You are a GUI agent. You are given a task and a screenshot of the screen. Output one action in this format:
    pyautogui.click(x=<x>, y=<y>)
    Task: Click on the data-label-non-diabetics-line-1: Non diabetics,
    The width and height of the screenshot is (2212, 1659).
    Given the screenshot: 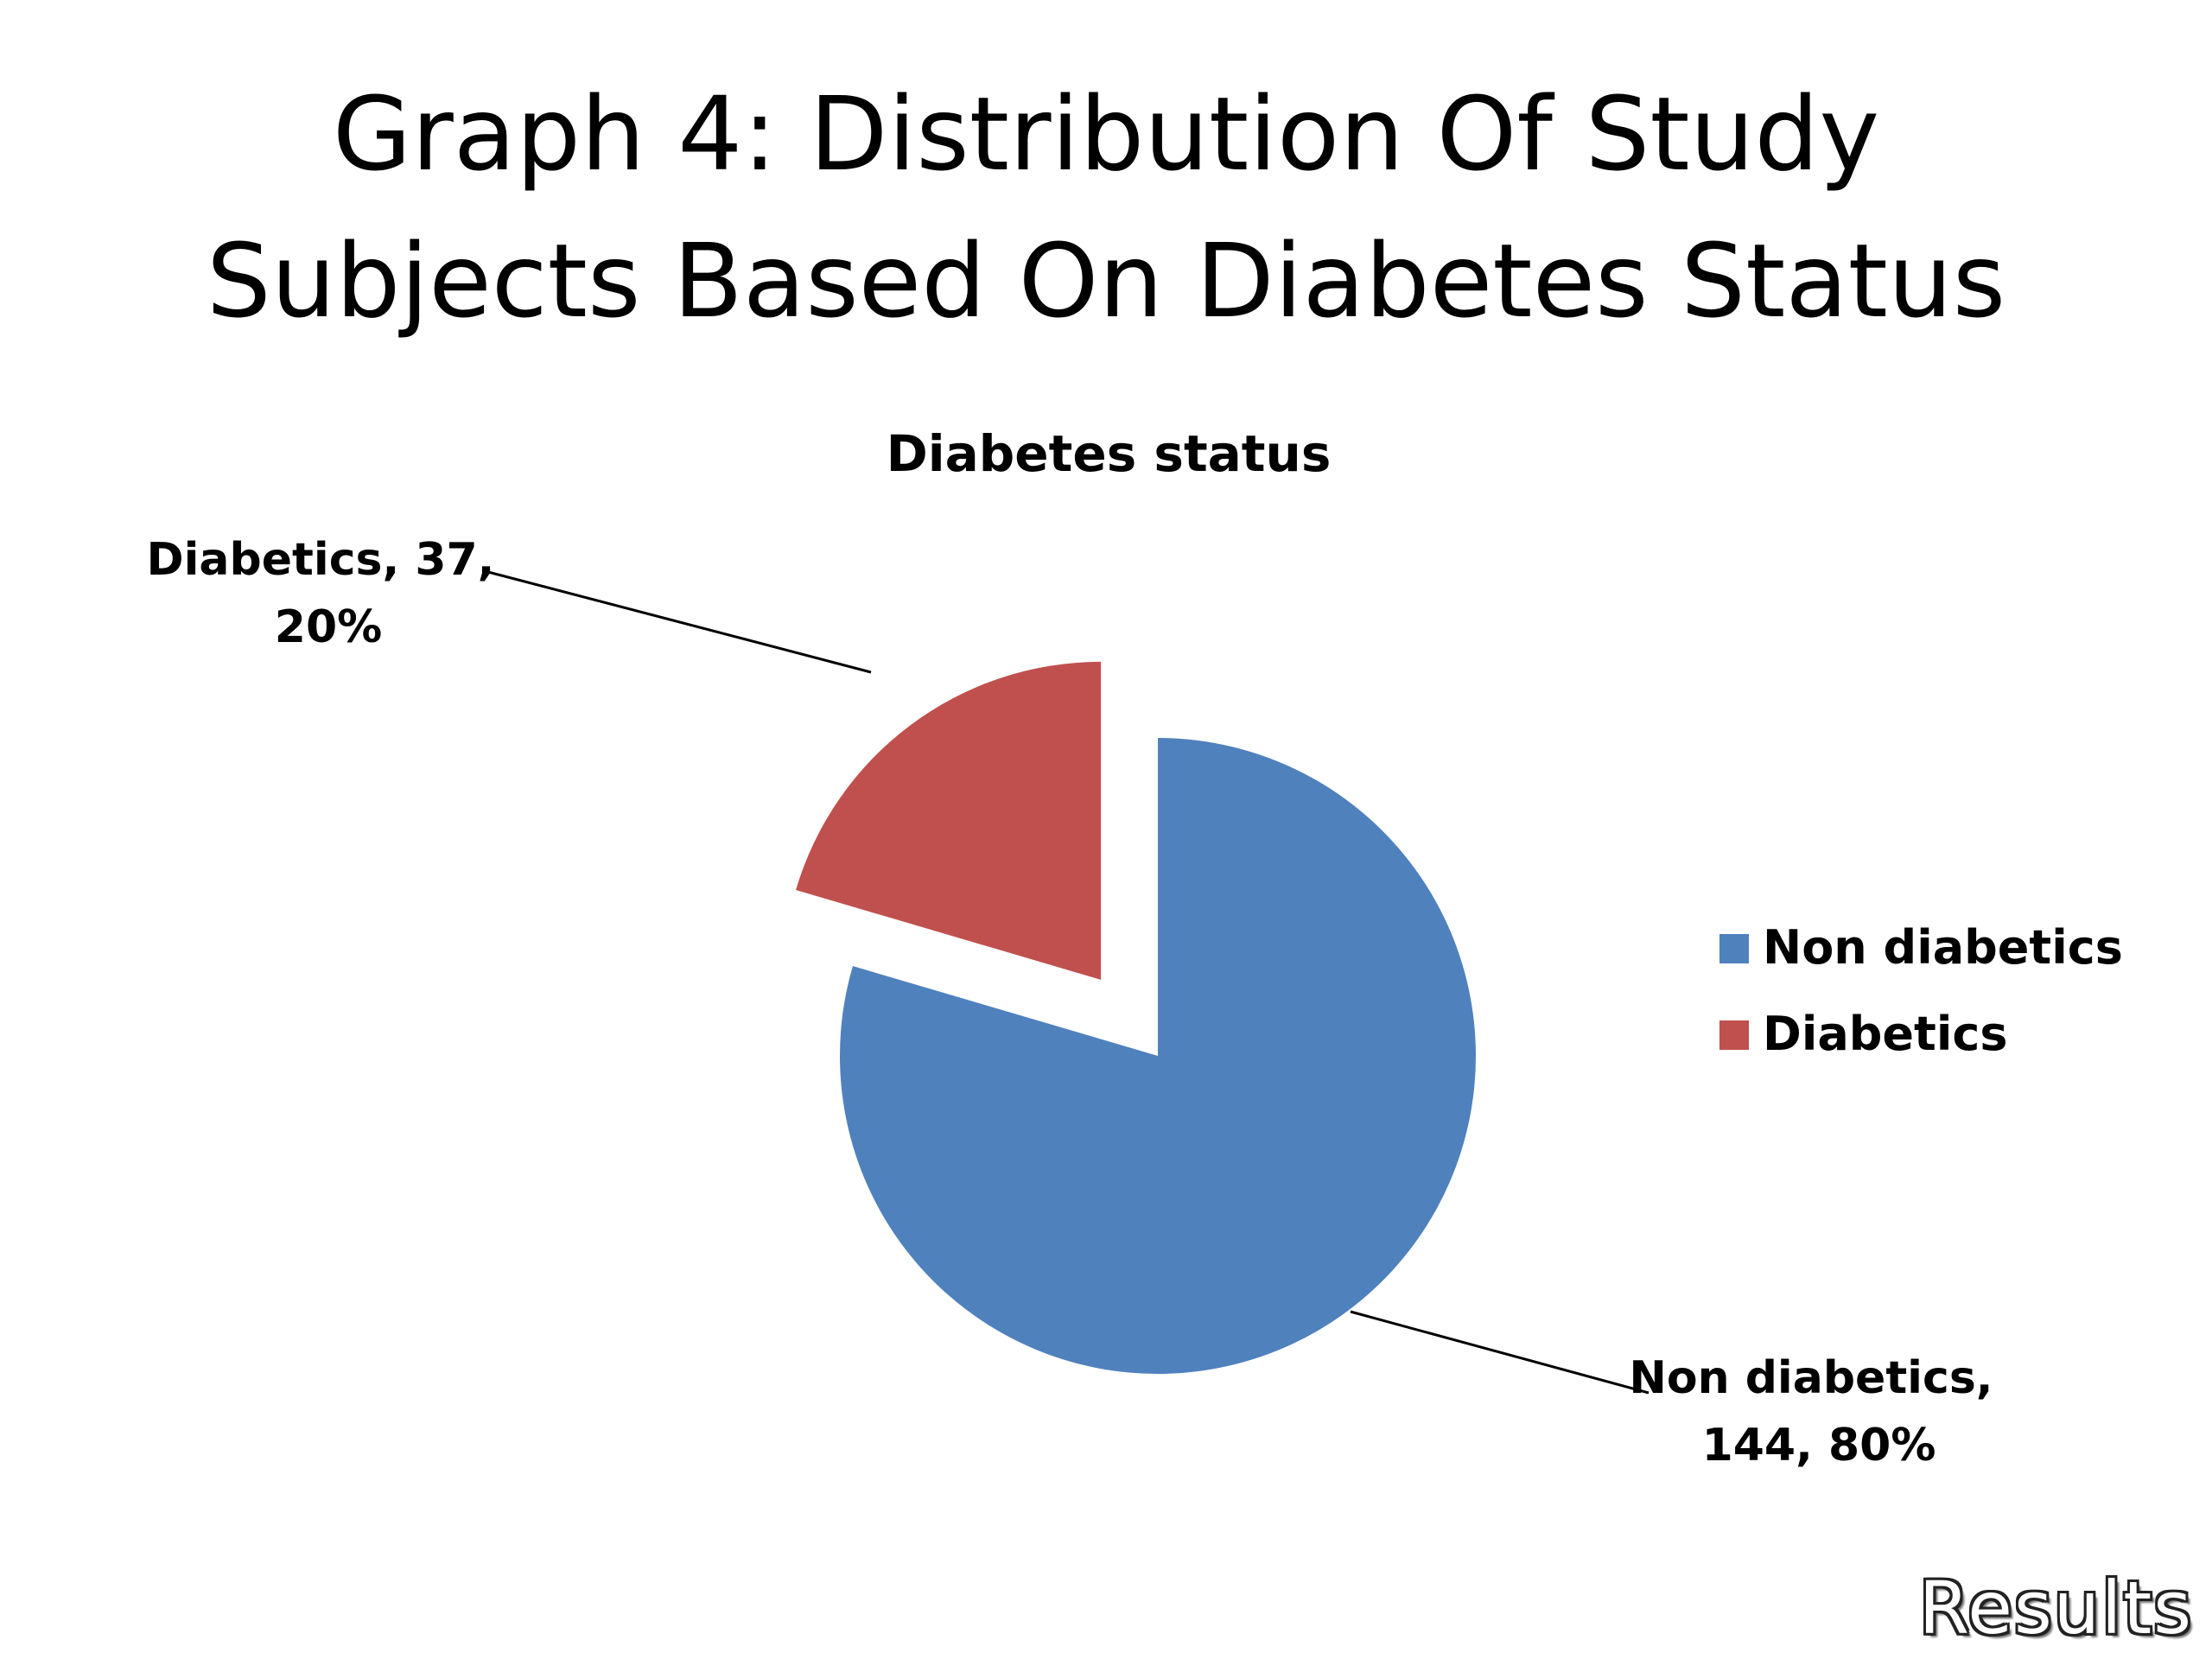 What is the action you would take?
    pyautogui.click(x=1811, y=1378)
    